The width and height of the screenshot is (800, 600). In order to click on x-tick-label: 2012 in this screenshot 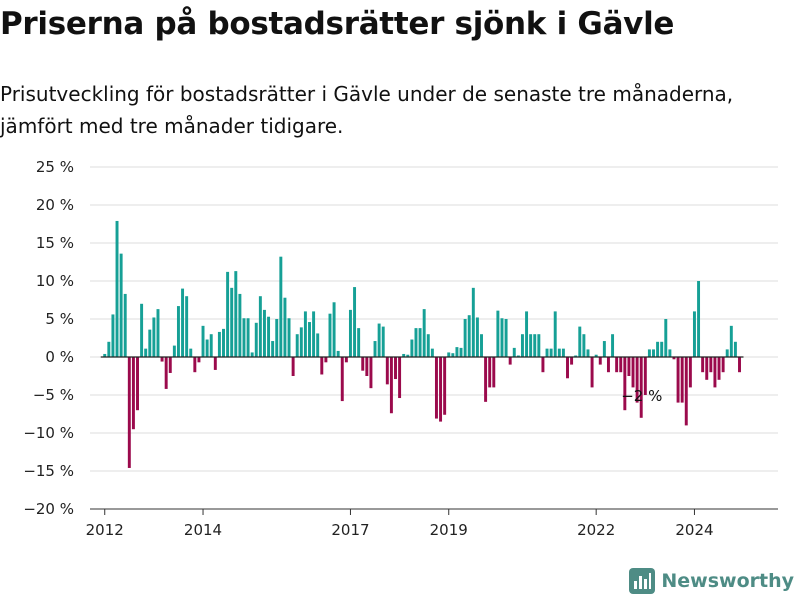, I will do `click(105, 530)`.